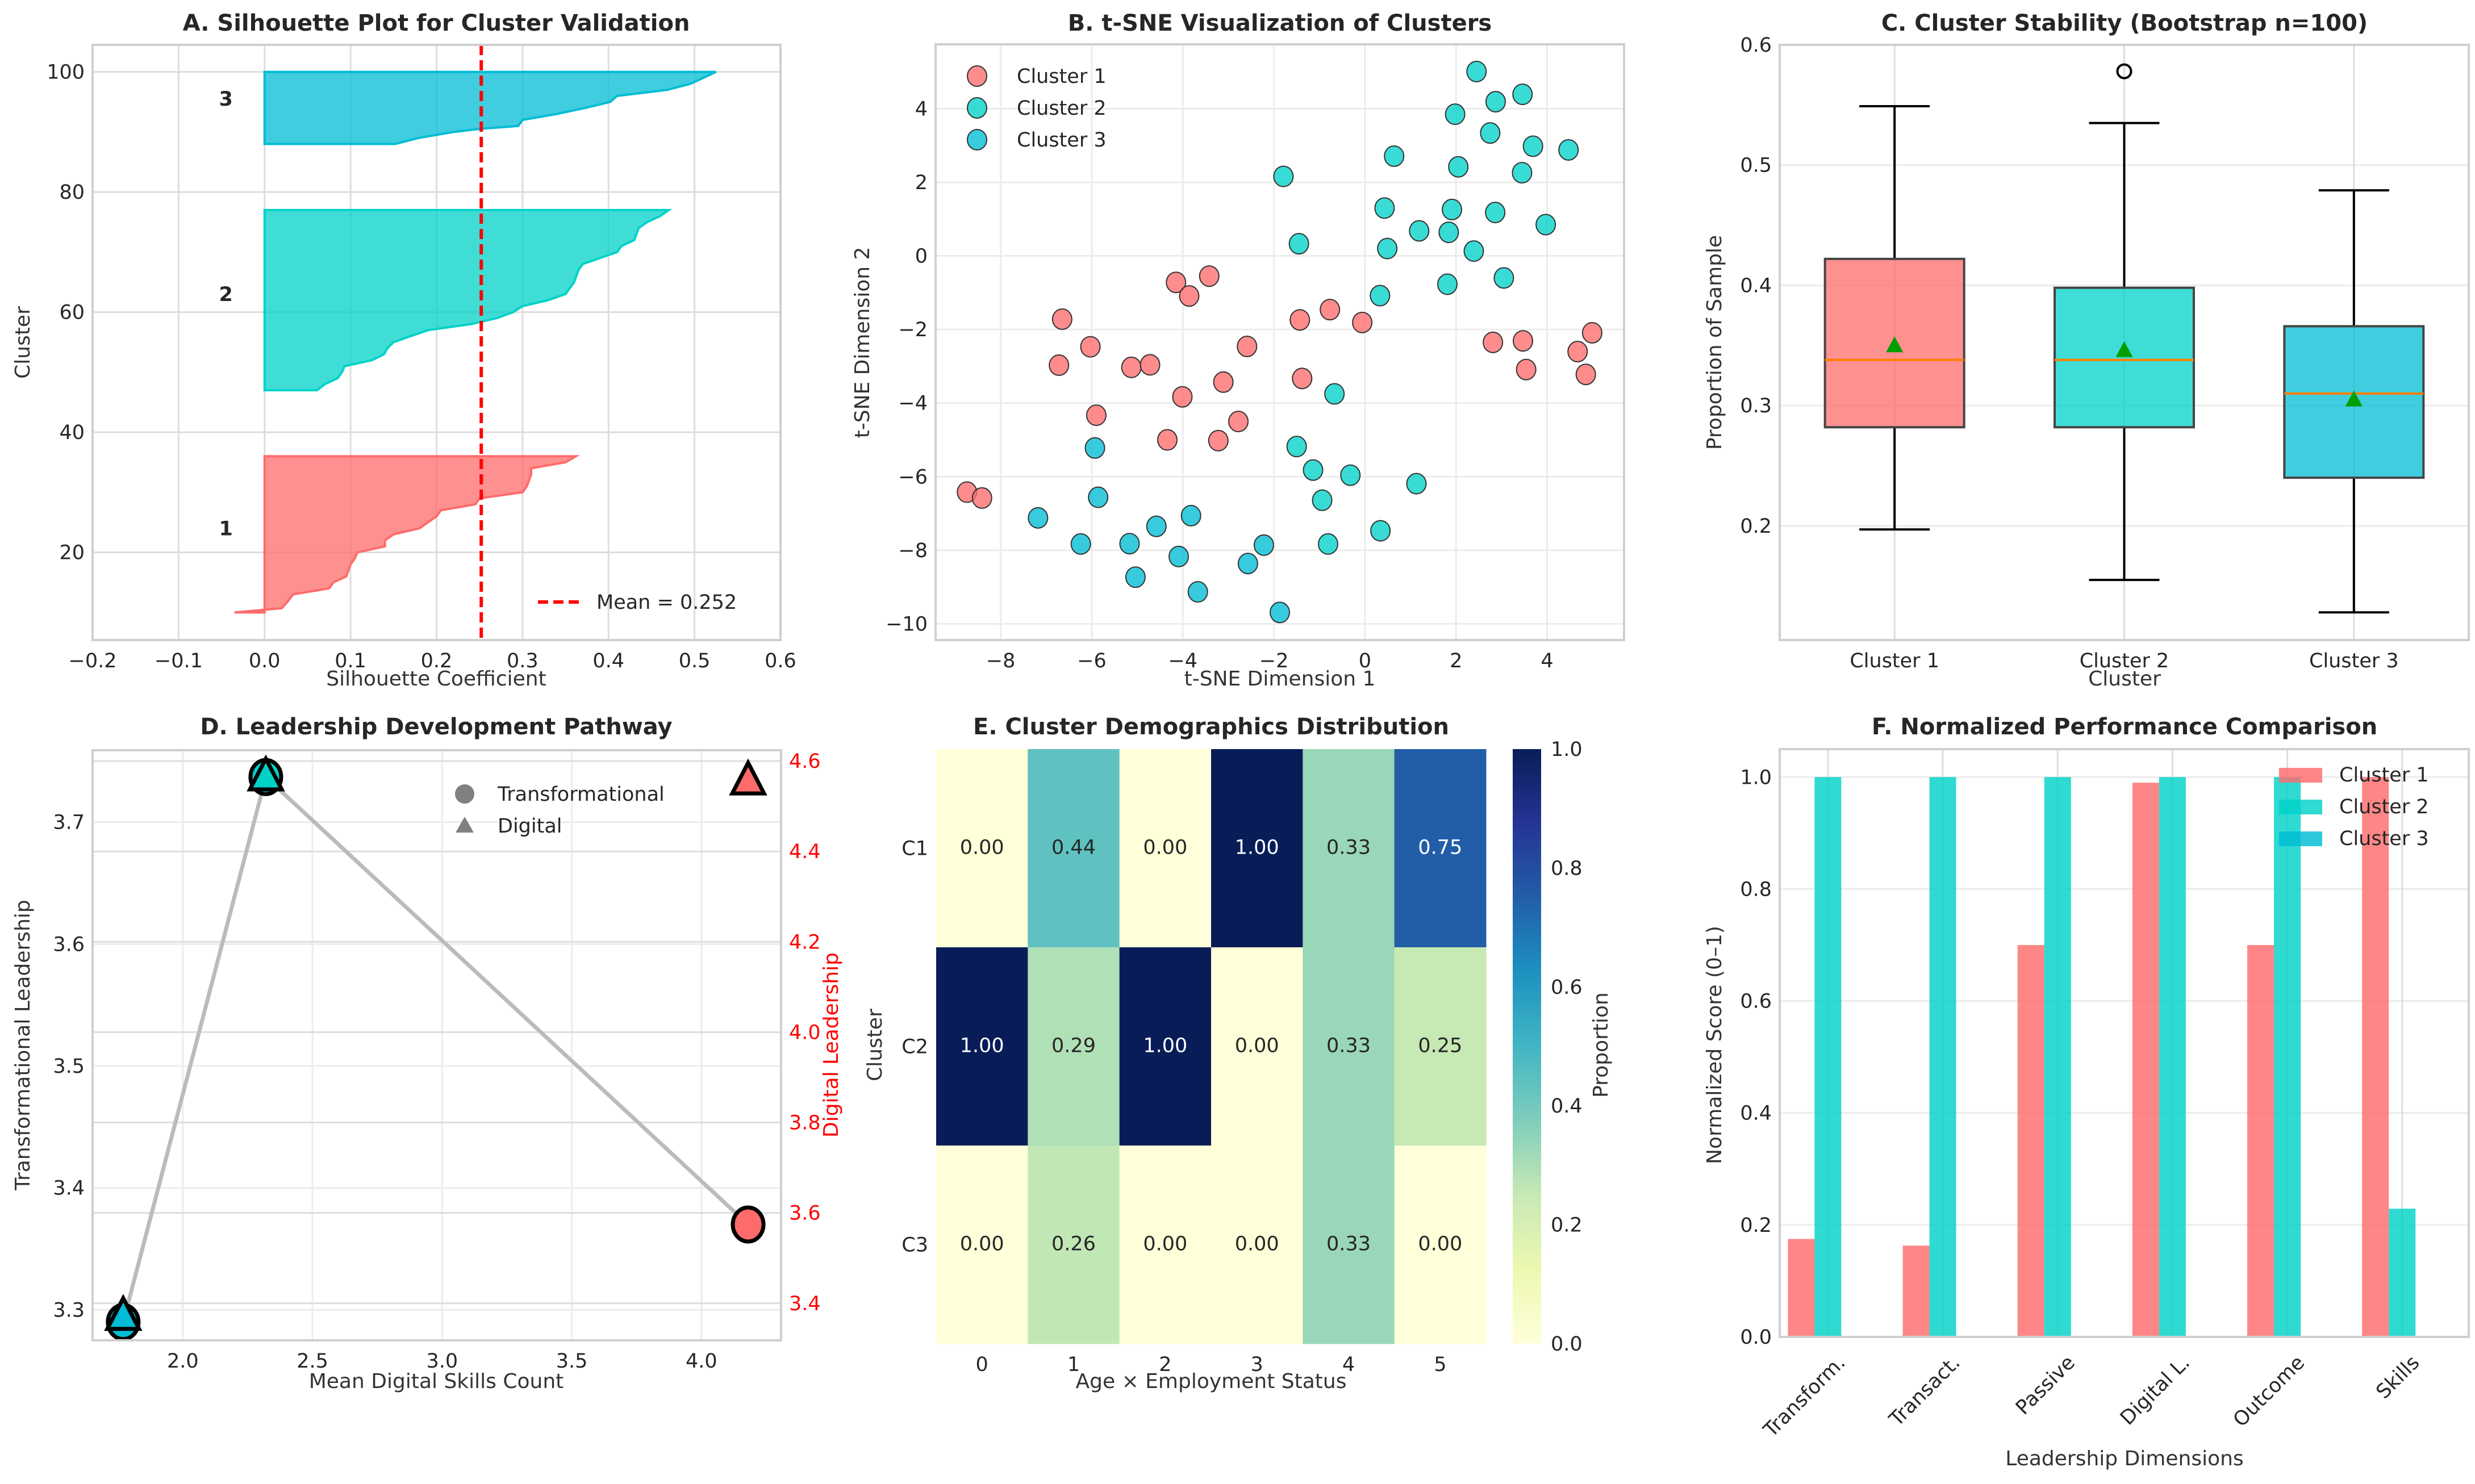 This screenshot has width=2475, height=1484. Describe the element at coordinates (464, 794) in the screenshot. I see `legend-circle-icon` at that location.